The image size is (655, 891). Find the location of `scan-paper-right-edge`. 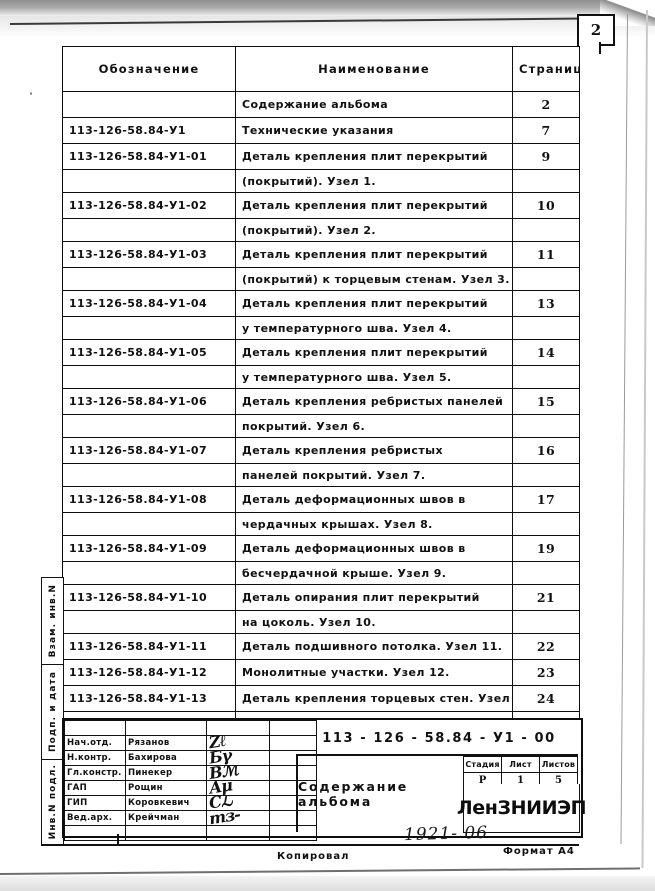

scan-paper-right-edge is located at coordinates (624, 428).